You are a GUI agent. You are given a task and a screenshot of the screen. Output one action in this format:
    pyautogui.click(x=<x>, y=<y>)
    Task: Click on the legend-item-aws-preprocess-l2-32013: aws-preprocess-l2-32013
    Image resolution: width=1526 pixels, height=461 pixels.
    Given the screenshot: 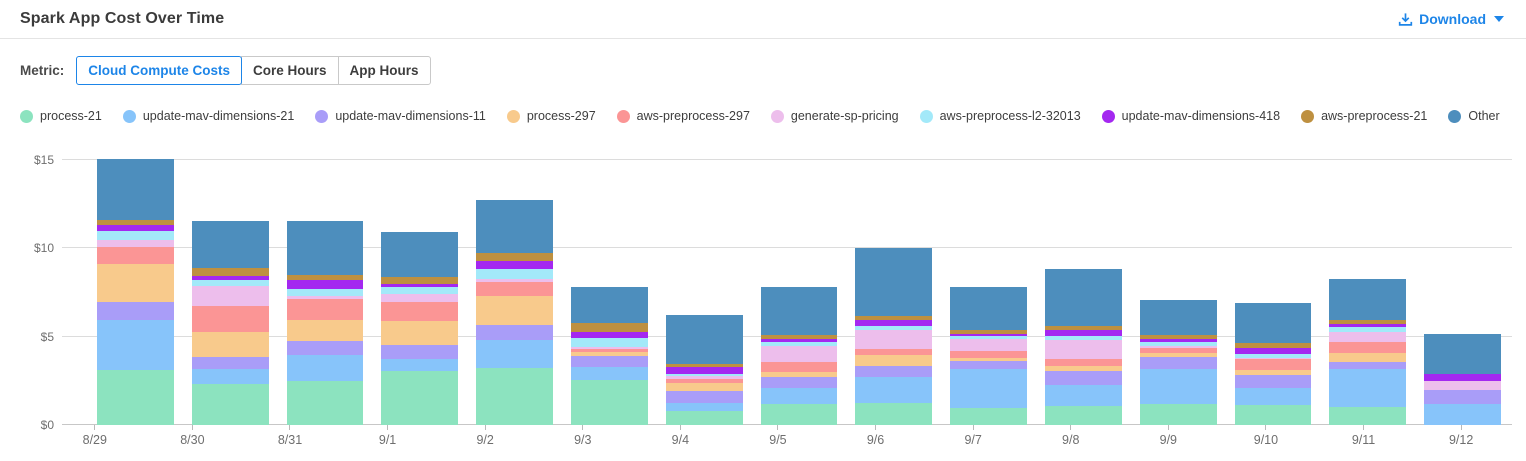 What is the action you would take?
    pyautogui.click(x=1000, y=116)
    